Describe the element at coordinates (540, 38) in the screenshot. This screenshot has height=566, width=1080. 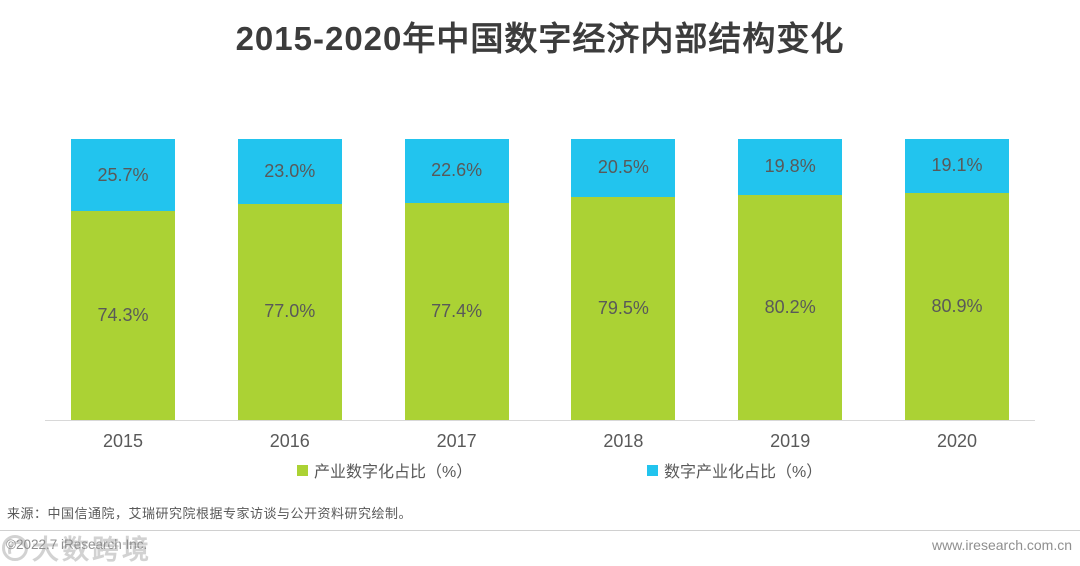
I see `page-title: 2015-2020年中国数字经济内部结构变化` at that location.